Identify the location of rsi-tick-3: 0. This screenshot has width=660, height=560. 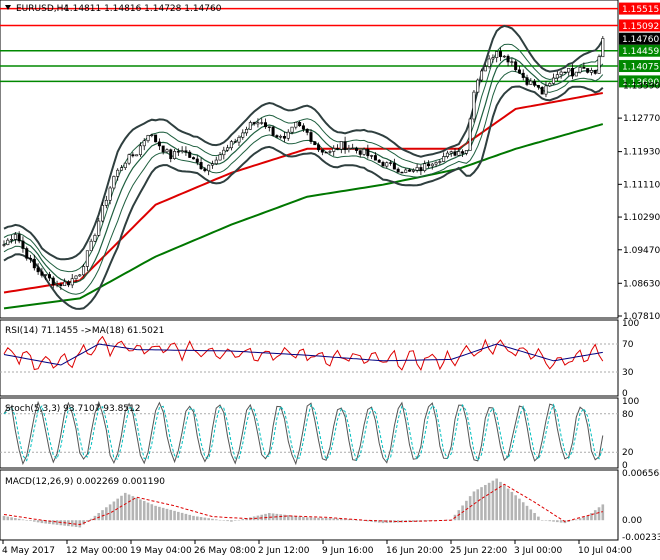
(625, 394).